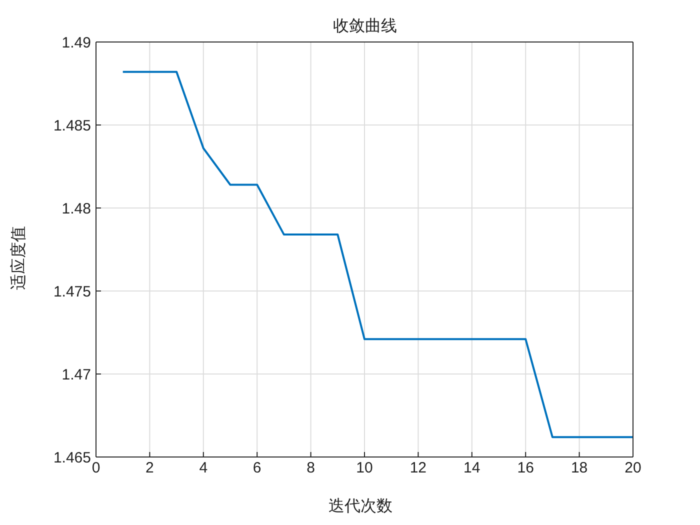 The image size is (700, 525). What do you see at coordinates (76, 43) in the screenshot?
I see `y-tick-label: 1.49` at bounding box center [76, 43].